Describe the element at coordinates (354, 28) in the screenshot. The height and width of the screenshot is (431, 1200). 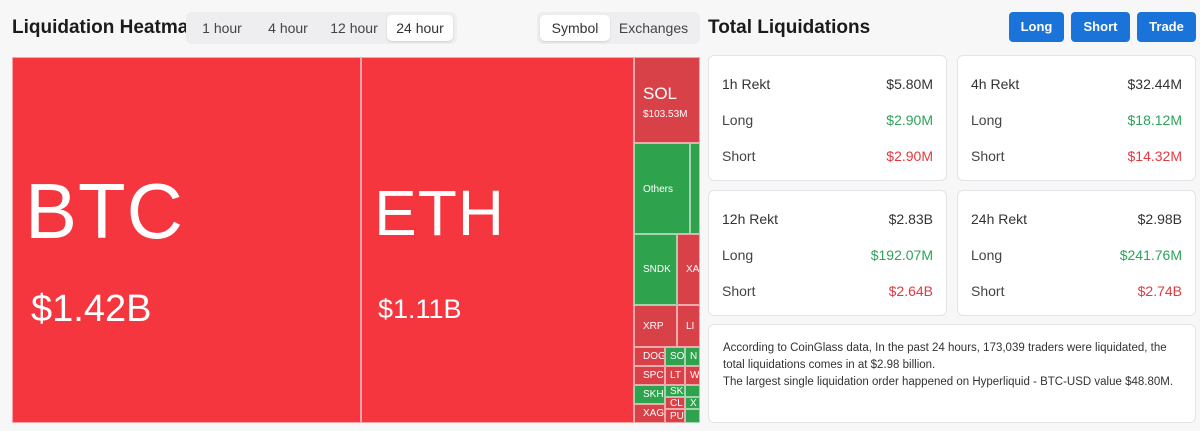
I see `tab-12-hour: 12 hour` at that location.